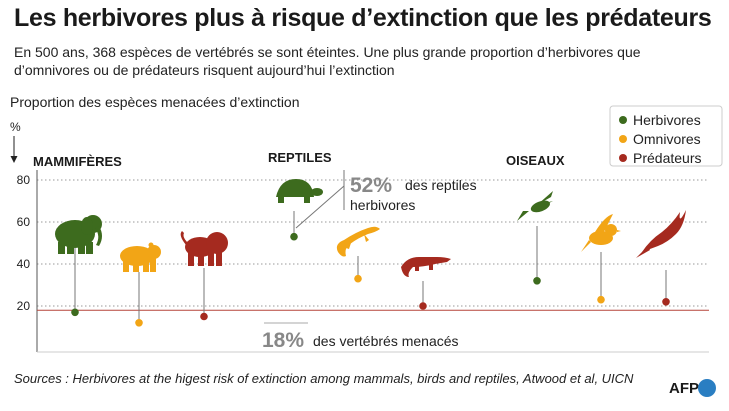 The image size is (729, 411). I want to click on bird-icon, so click(601, 233).